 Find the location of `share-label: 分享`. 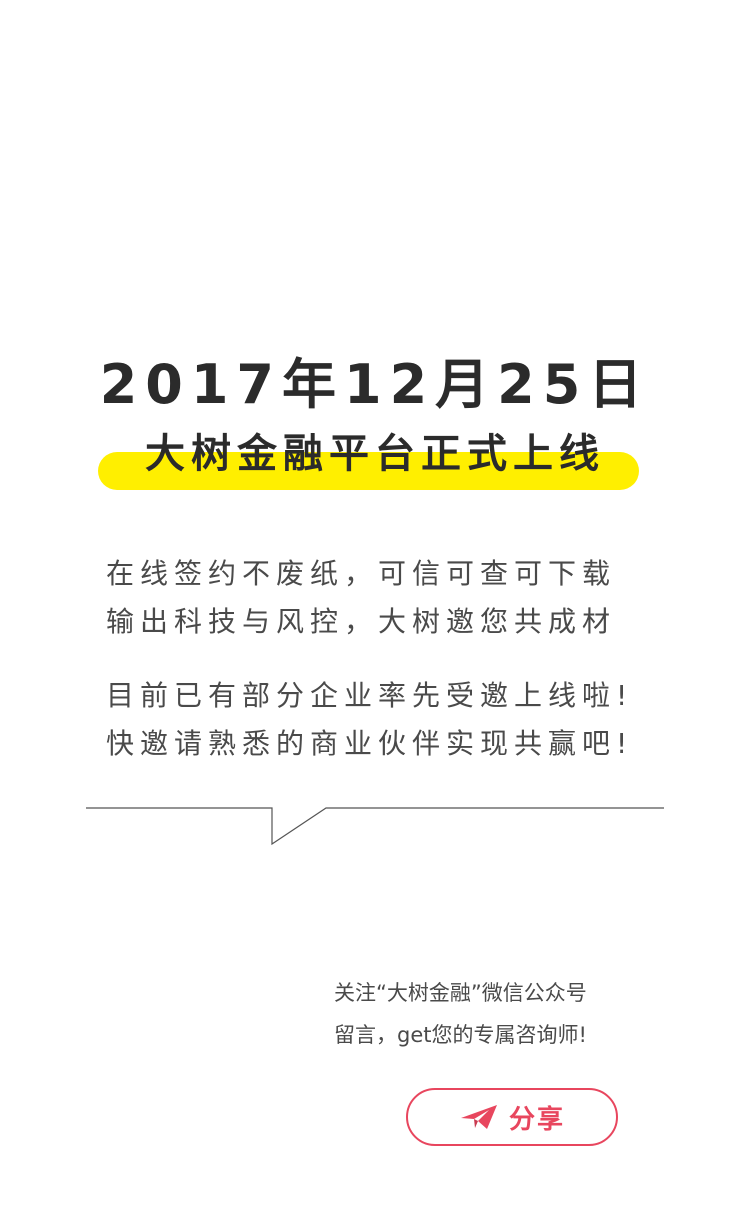

share-label: 分享 is located at coordinates (536, 1118).